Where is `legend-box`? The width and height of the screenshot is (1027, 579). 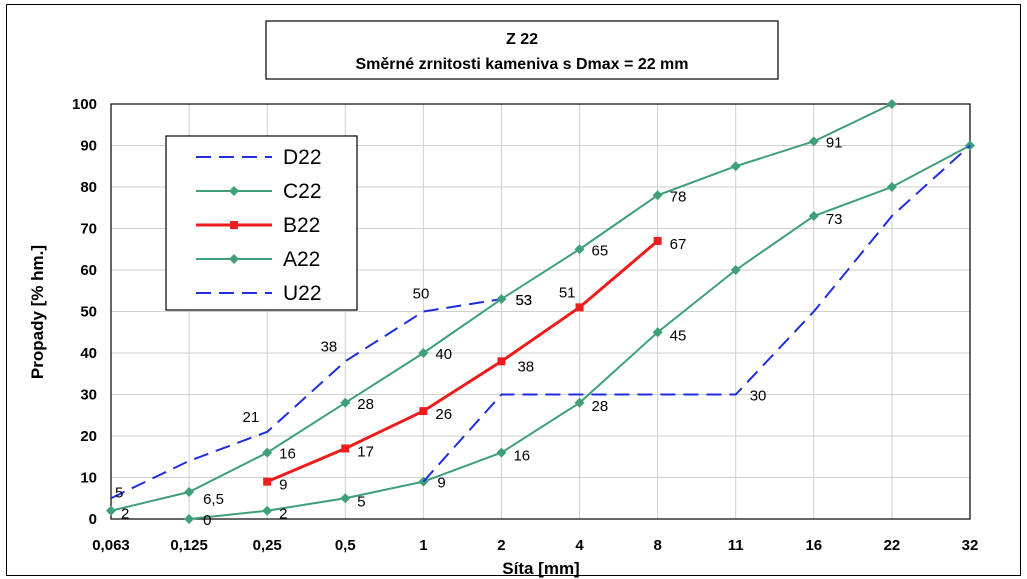 legend-box is located at coordinates (261, 223).